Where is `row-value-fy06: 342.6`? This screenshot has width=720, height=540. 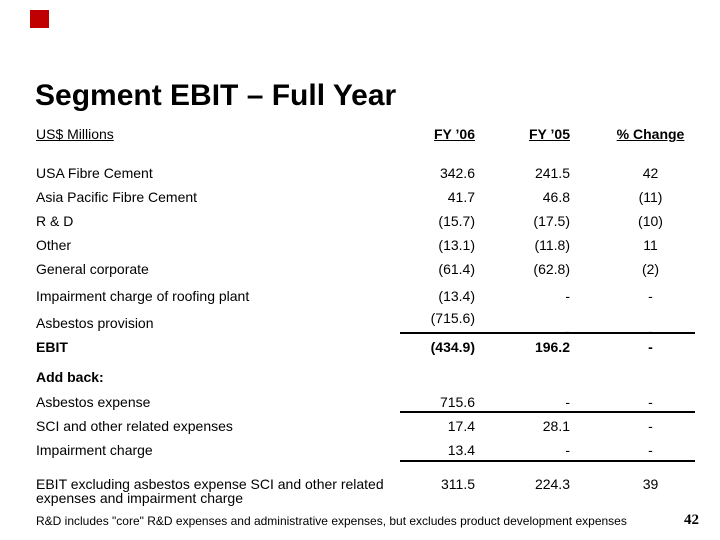
row-value-fy06: 342.6 is located at coordinates (457, 173).